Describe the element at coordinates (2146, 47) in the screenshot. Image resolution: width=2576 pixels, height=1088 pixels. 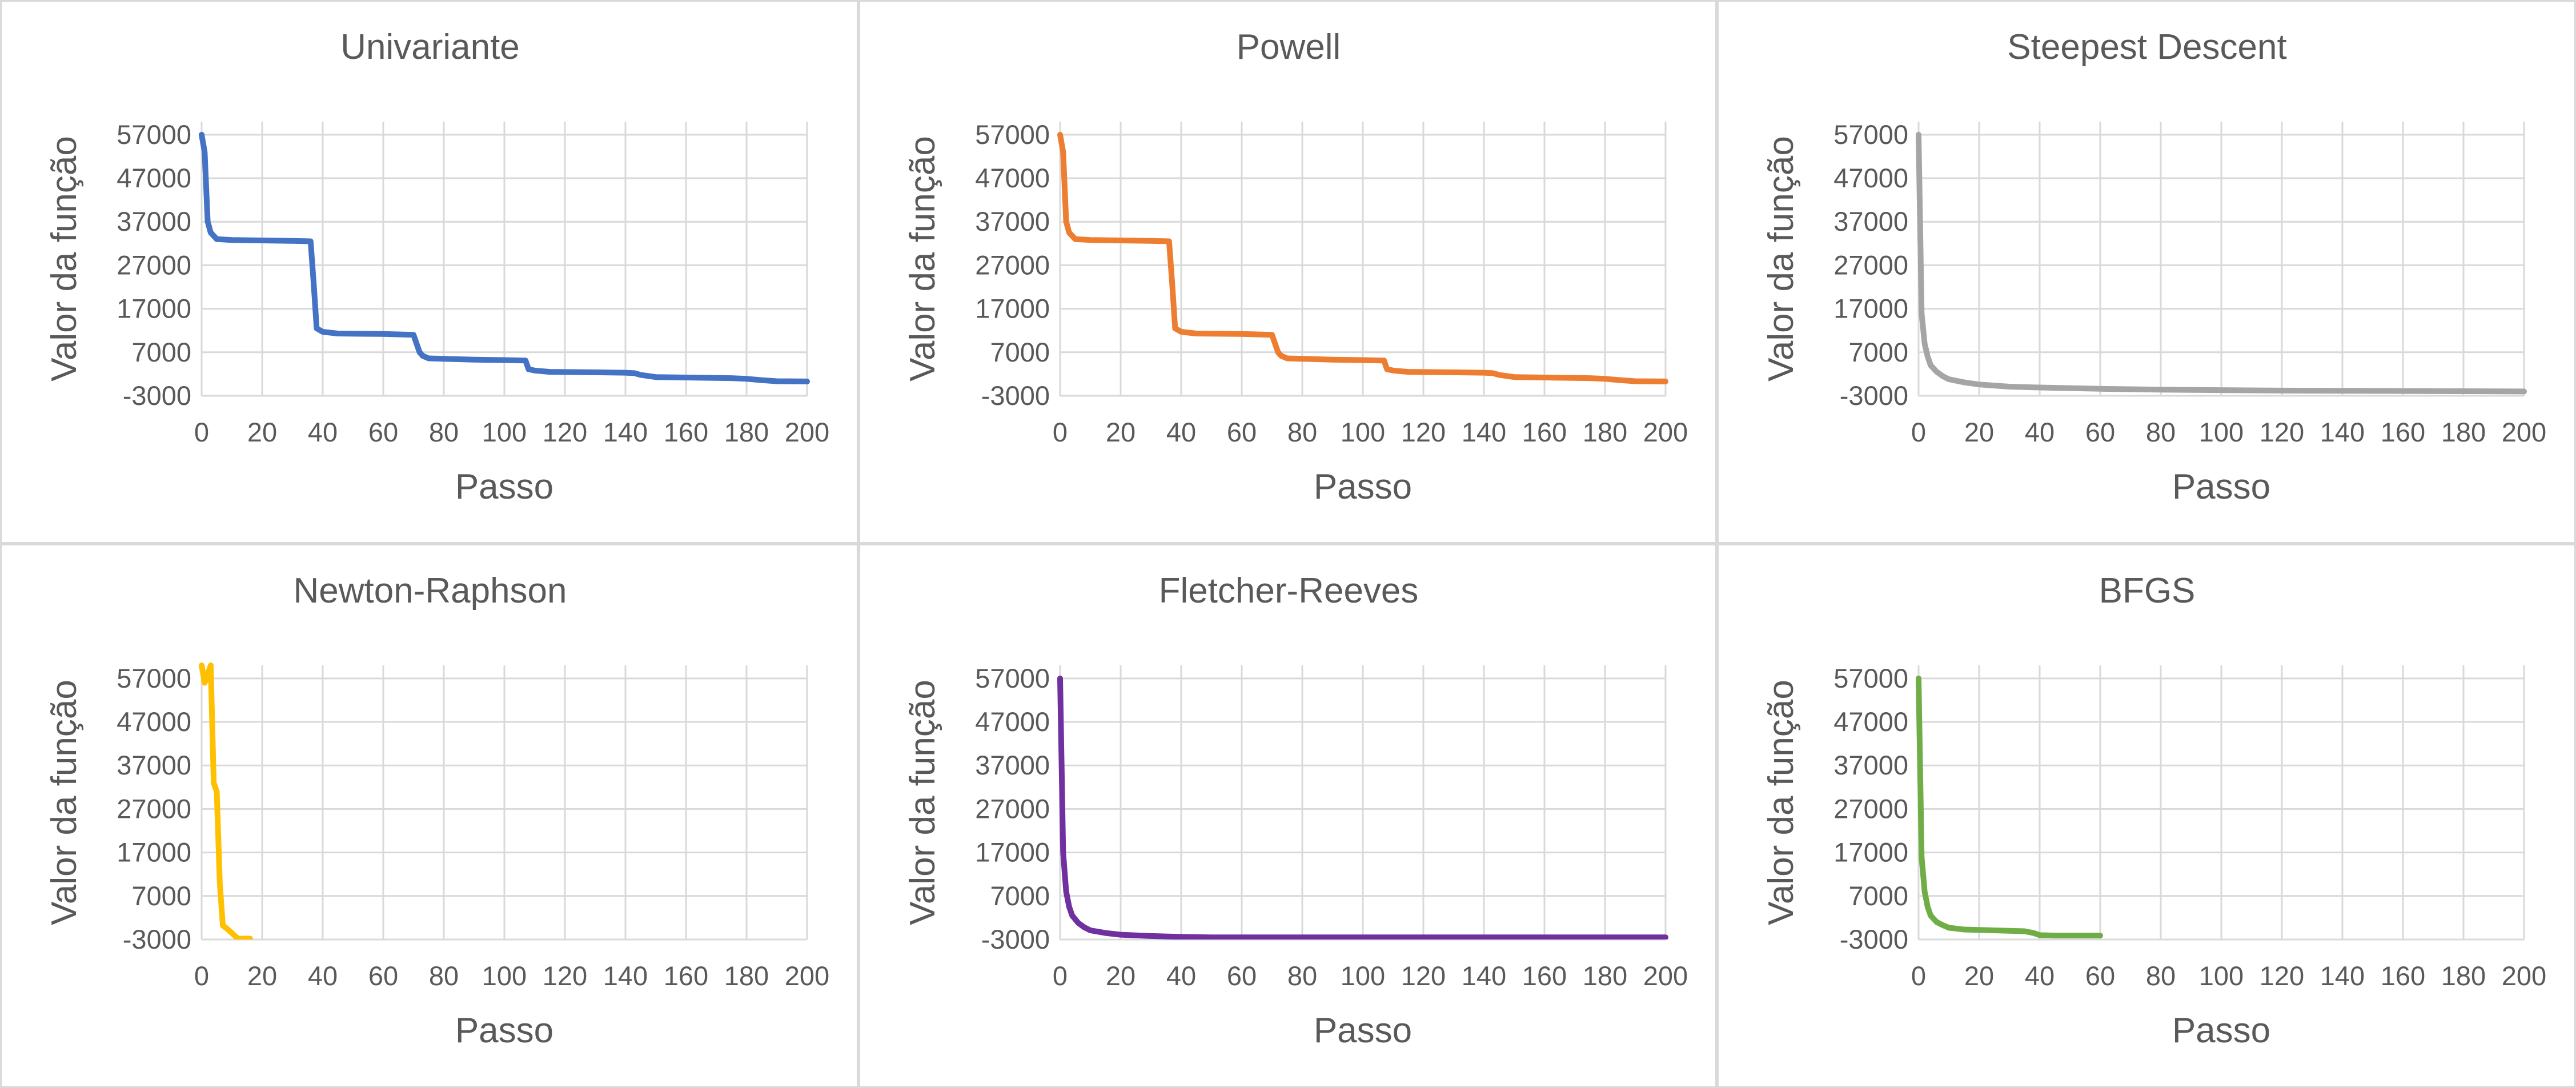
I see `chart-title: Steepest Descent` at that location.